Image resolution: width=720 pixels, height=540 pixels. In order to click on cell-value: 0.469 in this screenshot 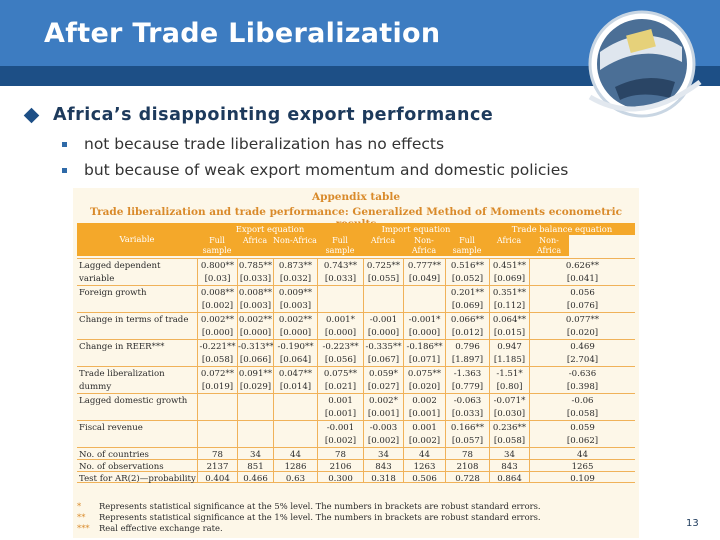, I will do `click(582, 347)`.